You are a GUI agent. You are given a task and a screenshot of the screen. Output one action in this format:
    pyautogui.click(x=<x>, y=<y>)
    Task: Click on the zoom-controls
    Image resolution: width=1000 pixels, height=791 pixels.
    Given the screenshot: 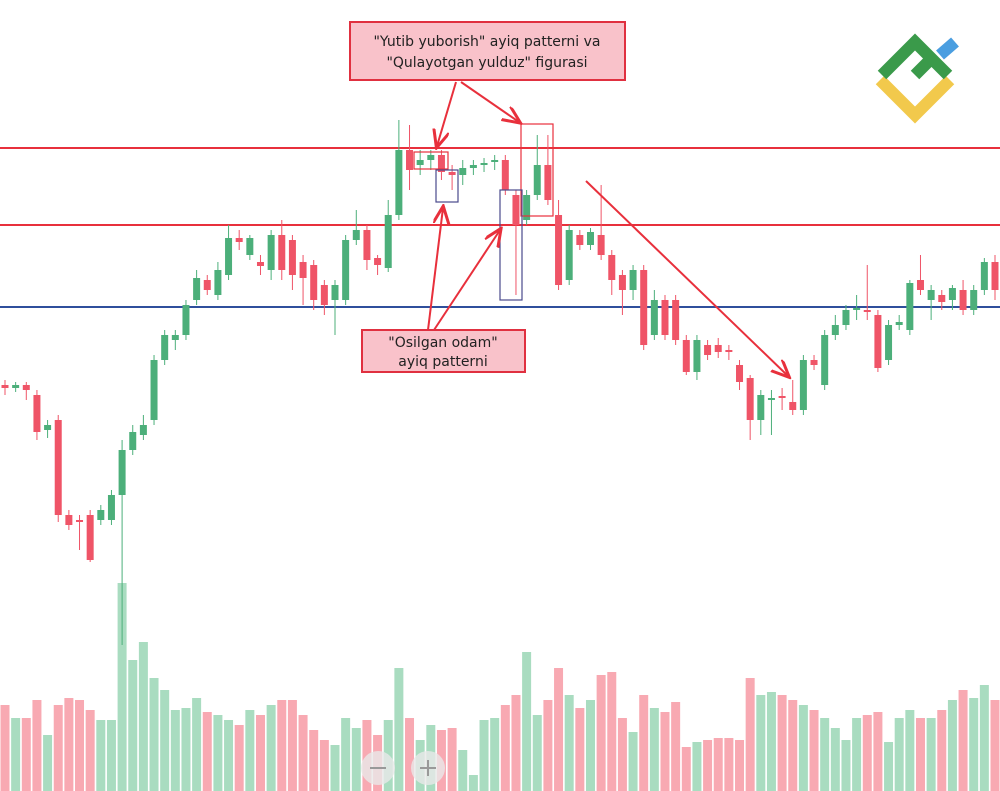 What is the action you would take?
    pyautogui.click(x=403, y=768)
    